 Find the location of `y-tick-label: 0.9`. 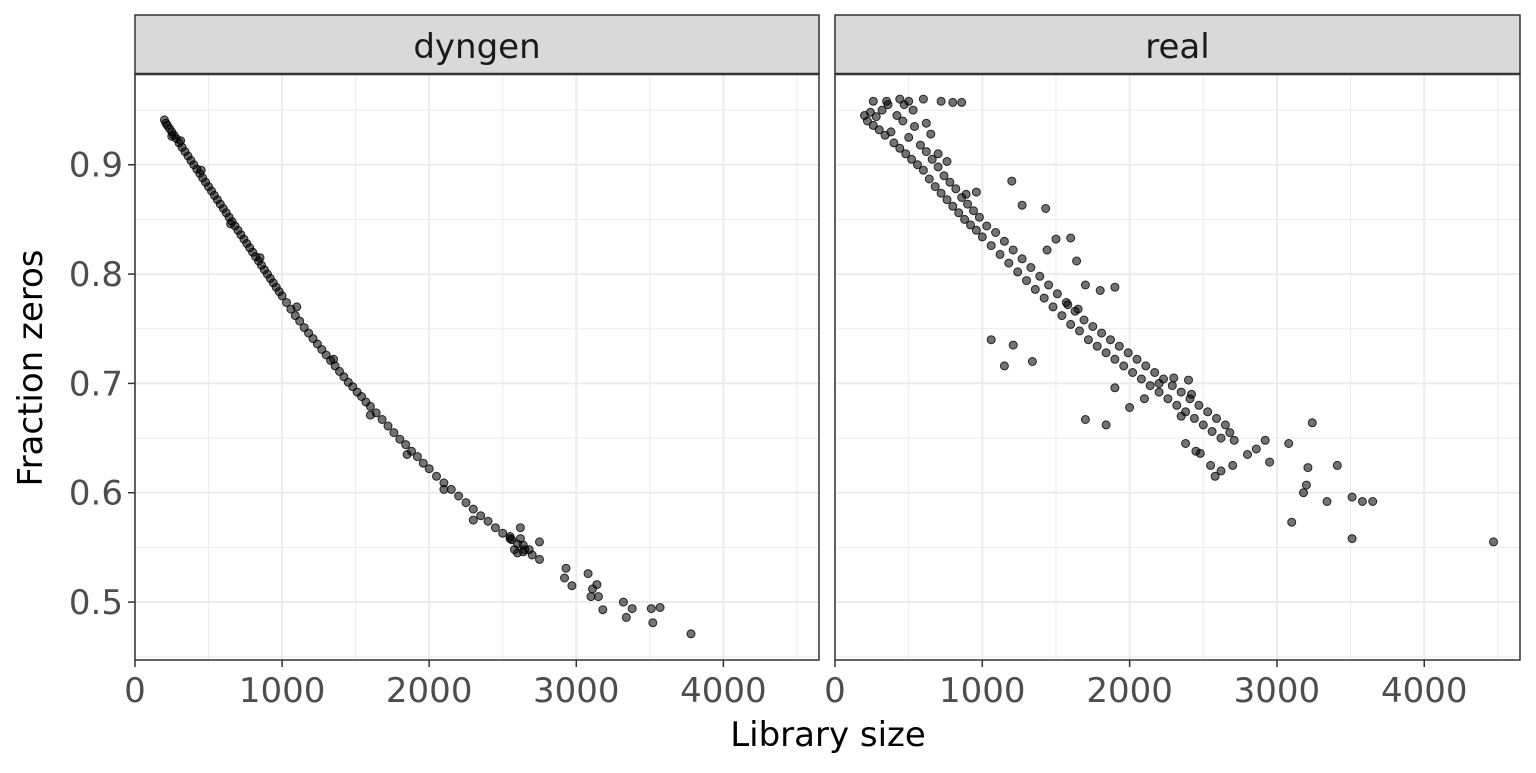

y-tick-label: 0.9 is located at coordinates (96, 166).